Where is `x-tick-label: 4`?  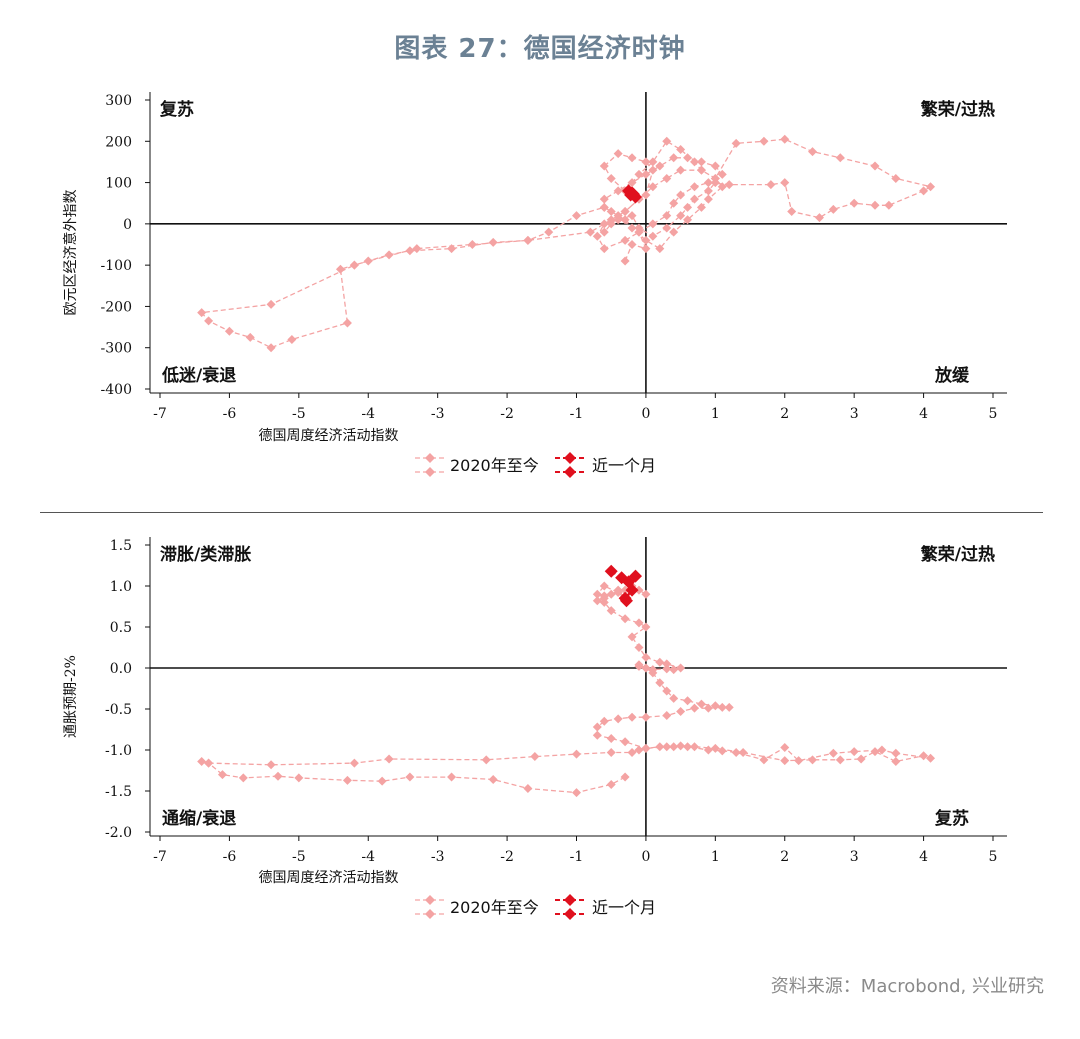
x-tick-label: 4 is located at coordinates (923, 414).